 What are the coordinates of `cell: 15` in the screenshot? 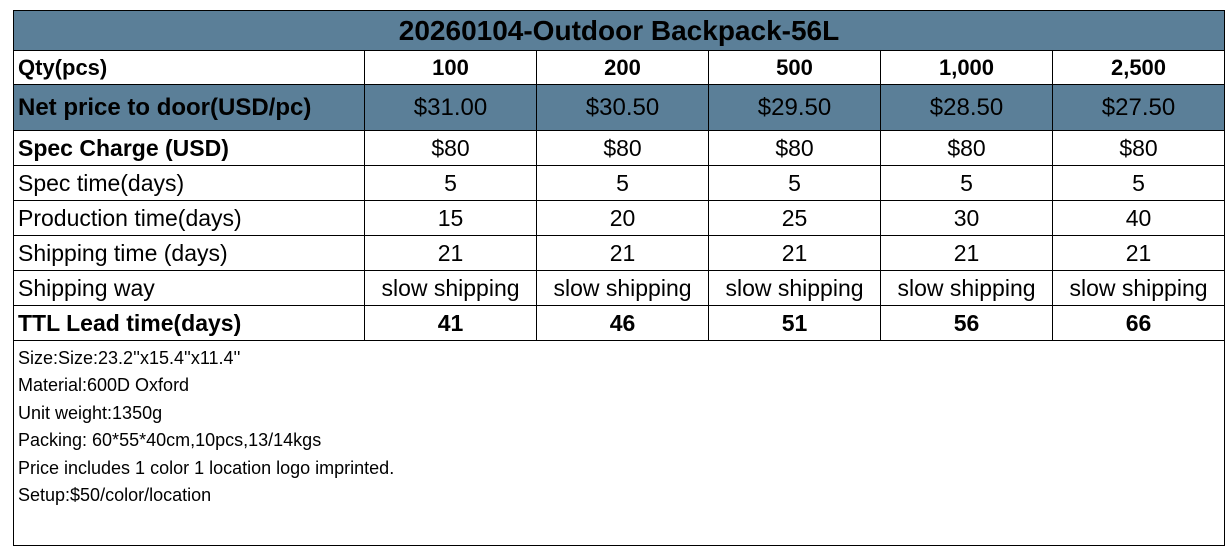 It's located at (450, 218).